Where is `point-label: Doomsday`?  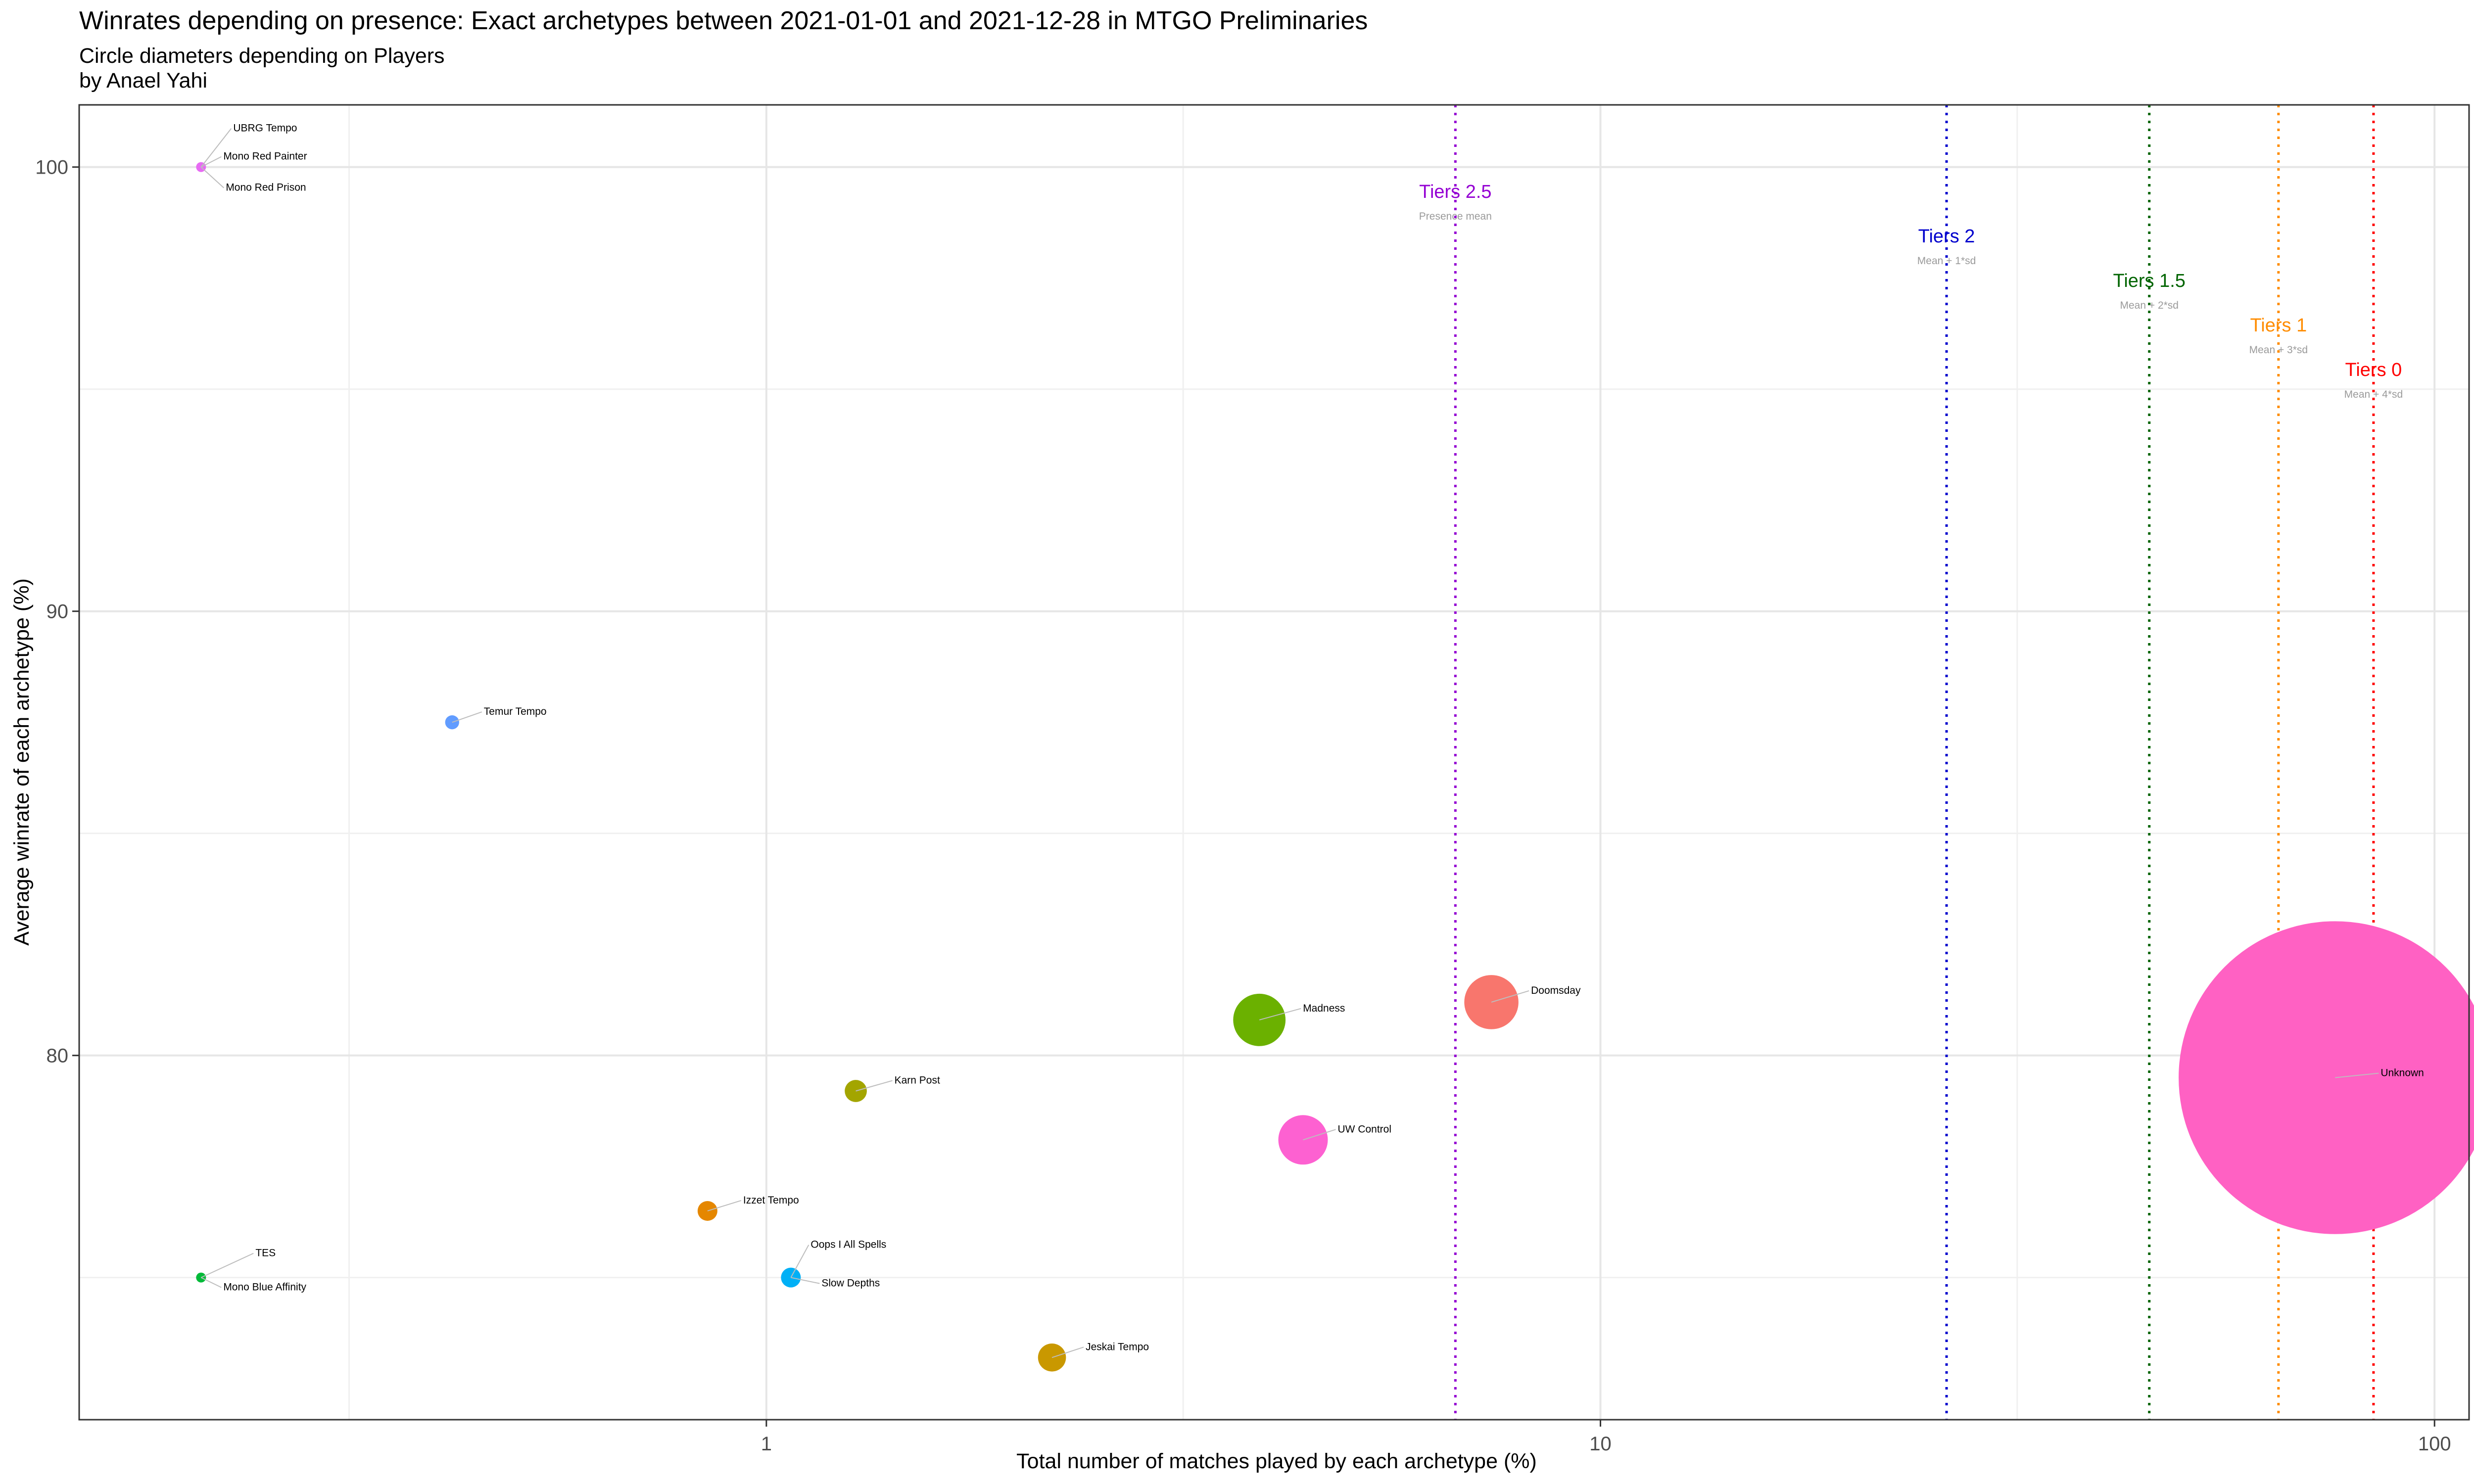 point-label: Doomsday is located at coordinates (1556, 990).